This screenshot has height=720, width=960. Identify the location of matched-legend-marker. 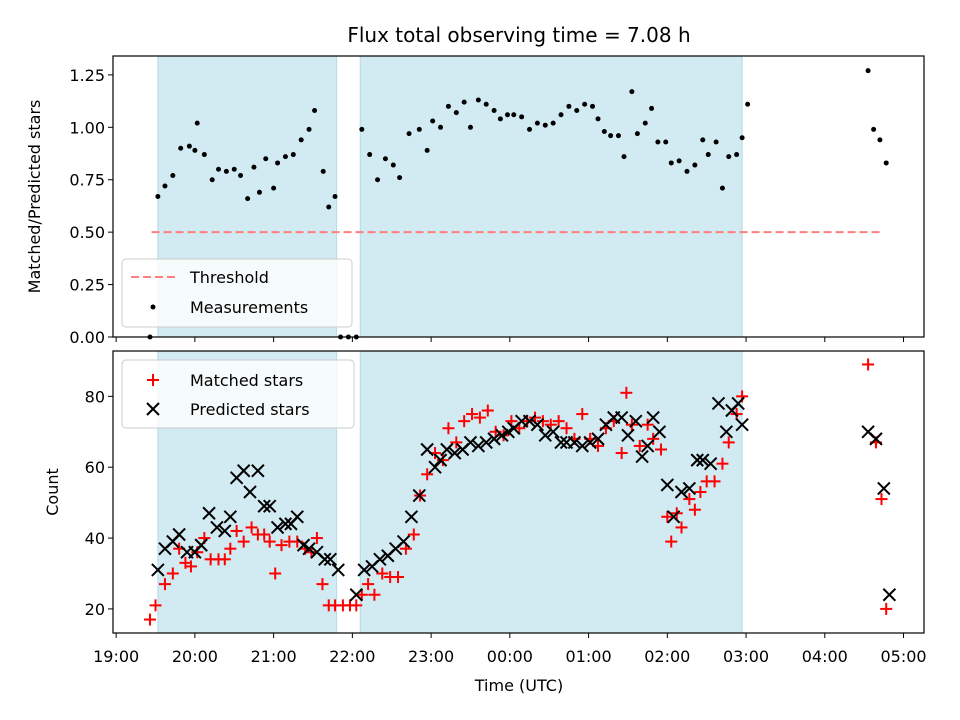
(153, 380).